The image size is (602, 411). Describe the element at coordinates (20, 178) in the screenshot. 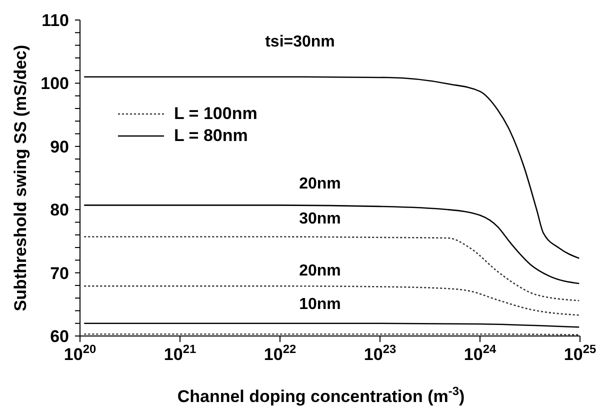

I see `y-axis-title: Subthreshold swing SS (mS/dec)` at that location.